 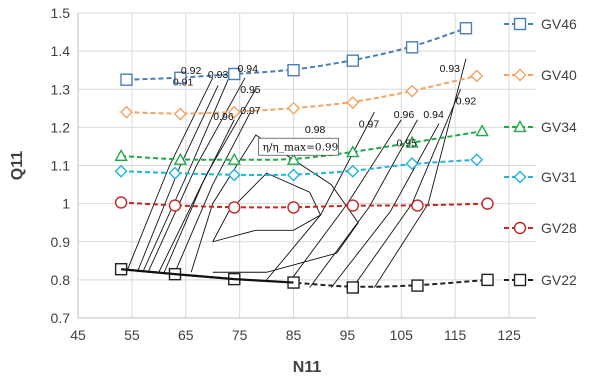 I want to click on y-tick-label: 0.7, so click(x=61, y=318).